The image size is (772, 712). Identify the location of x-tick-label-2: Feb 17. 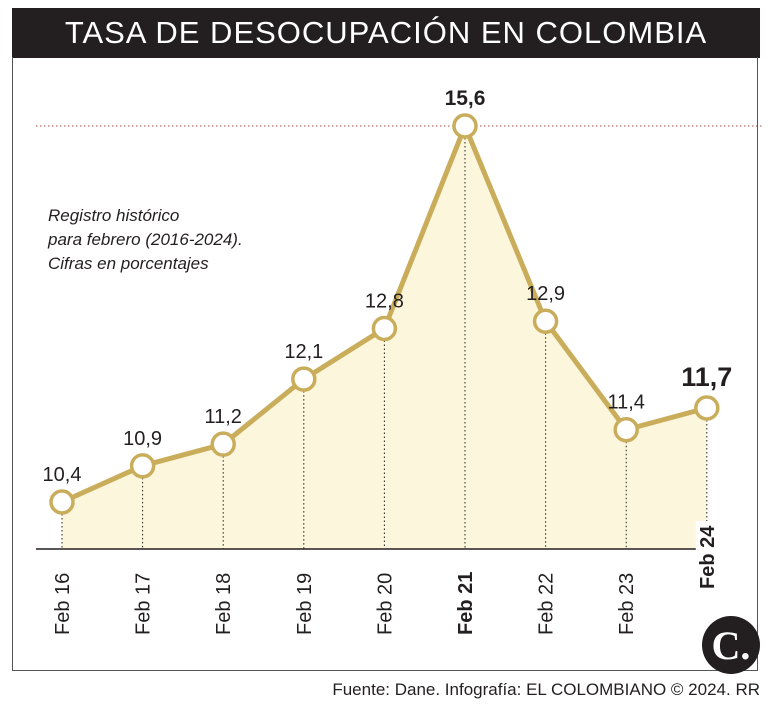
(144, 604).